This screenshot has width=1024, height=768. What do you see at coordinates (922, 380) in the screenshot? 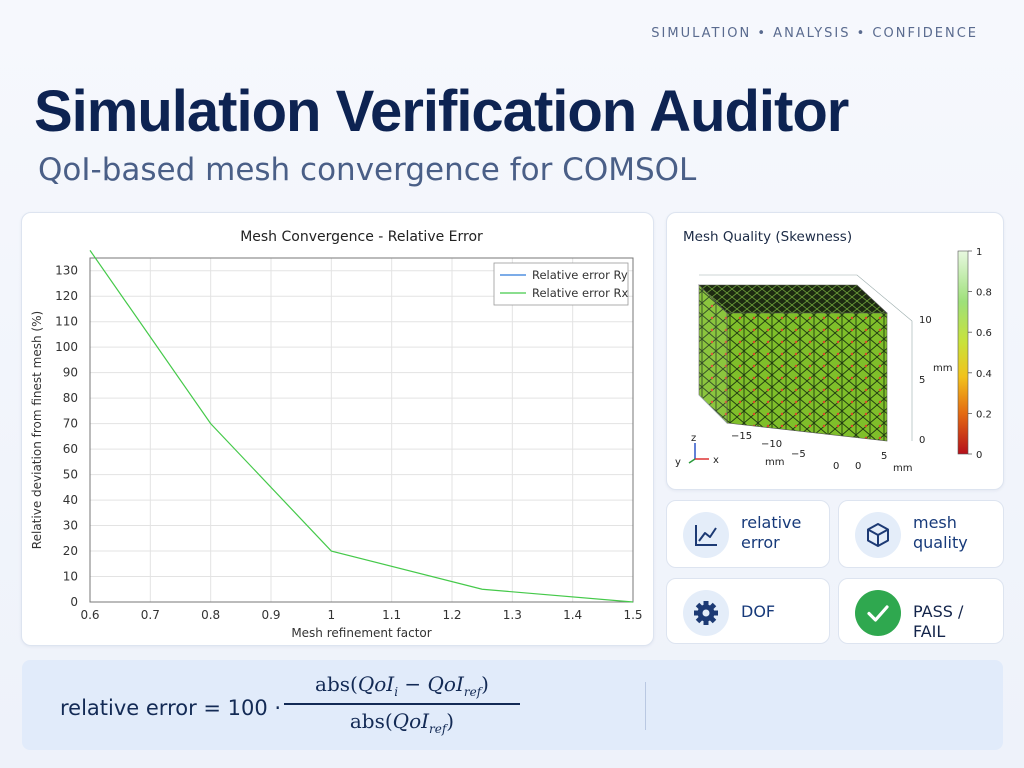
I see `z-tick-5: 5` at bounding box center [922, 380].